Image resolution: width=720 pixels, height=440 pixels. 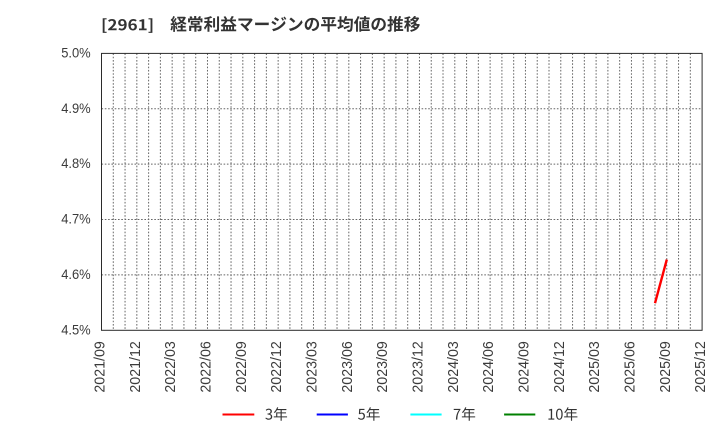 What do you see at coordinates (524, 366) in the screenshot?
I see `svg-text: 2024/09` at bounding box center [524, 366].